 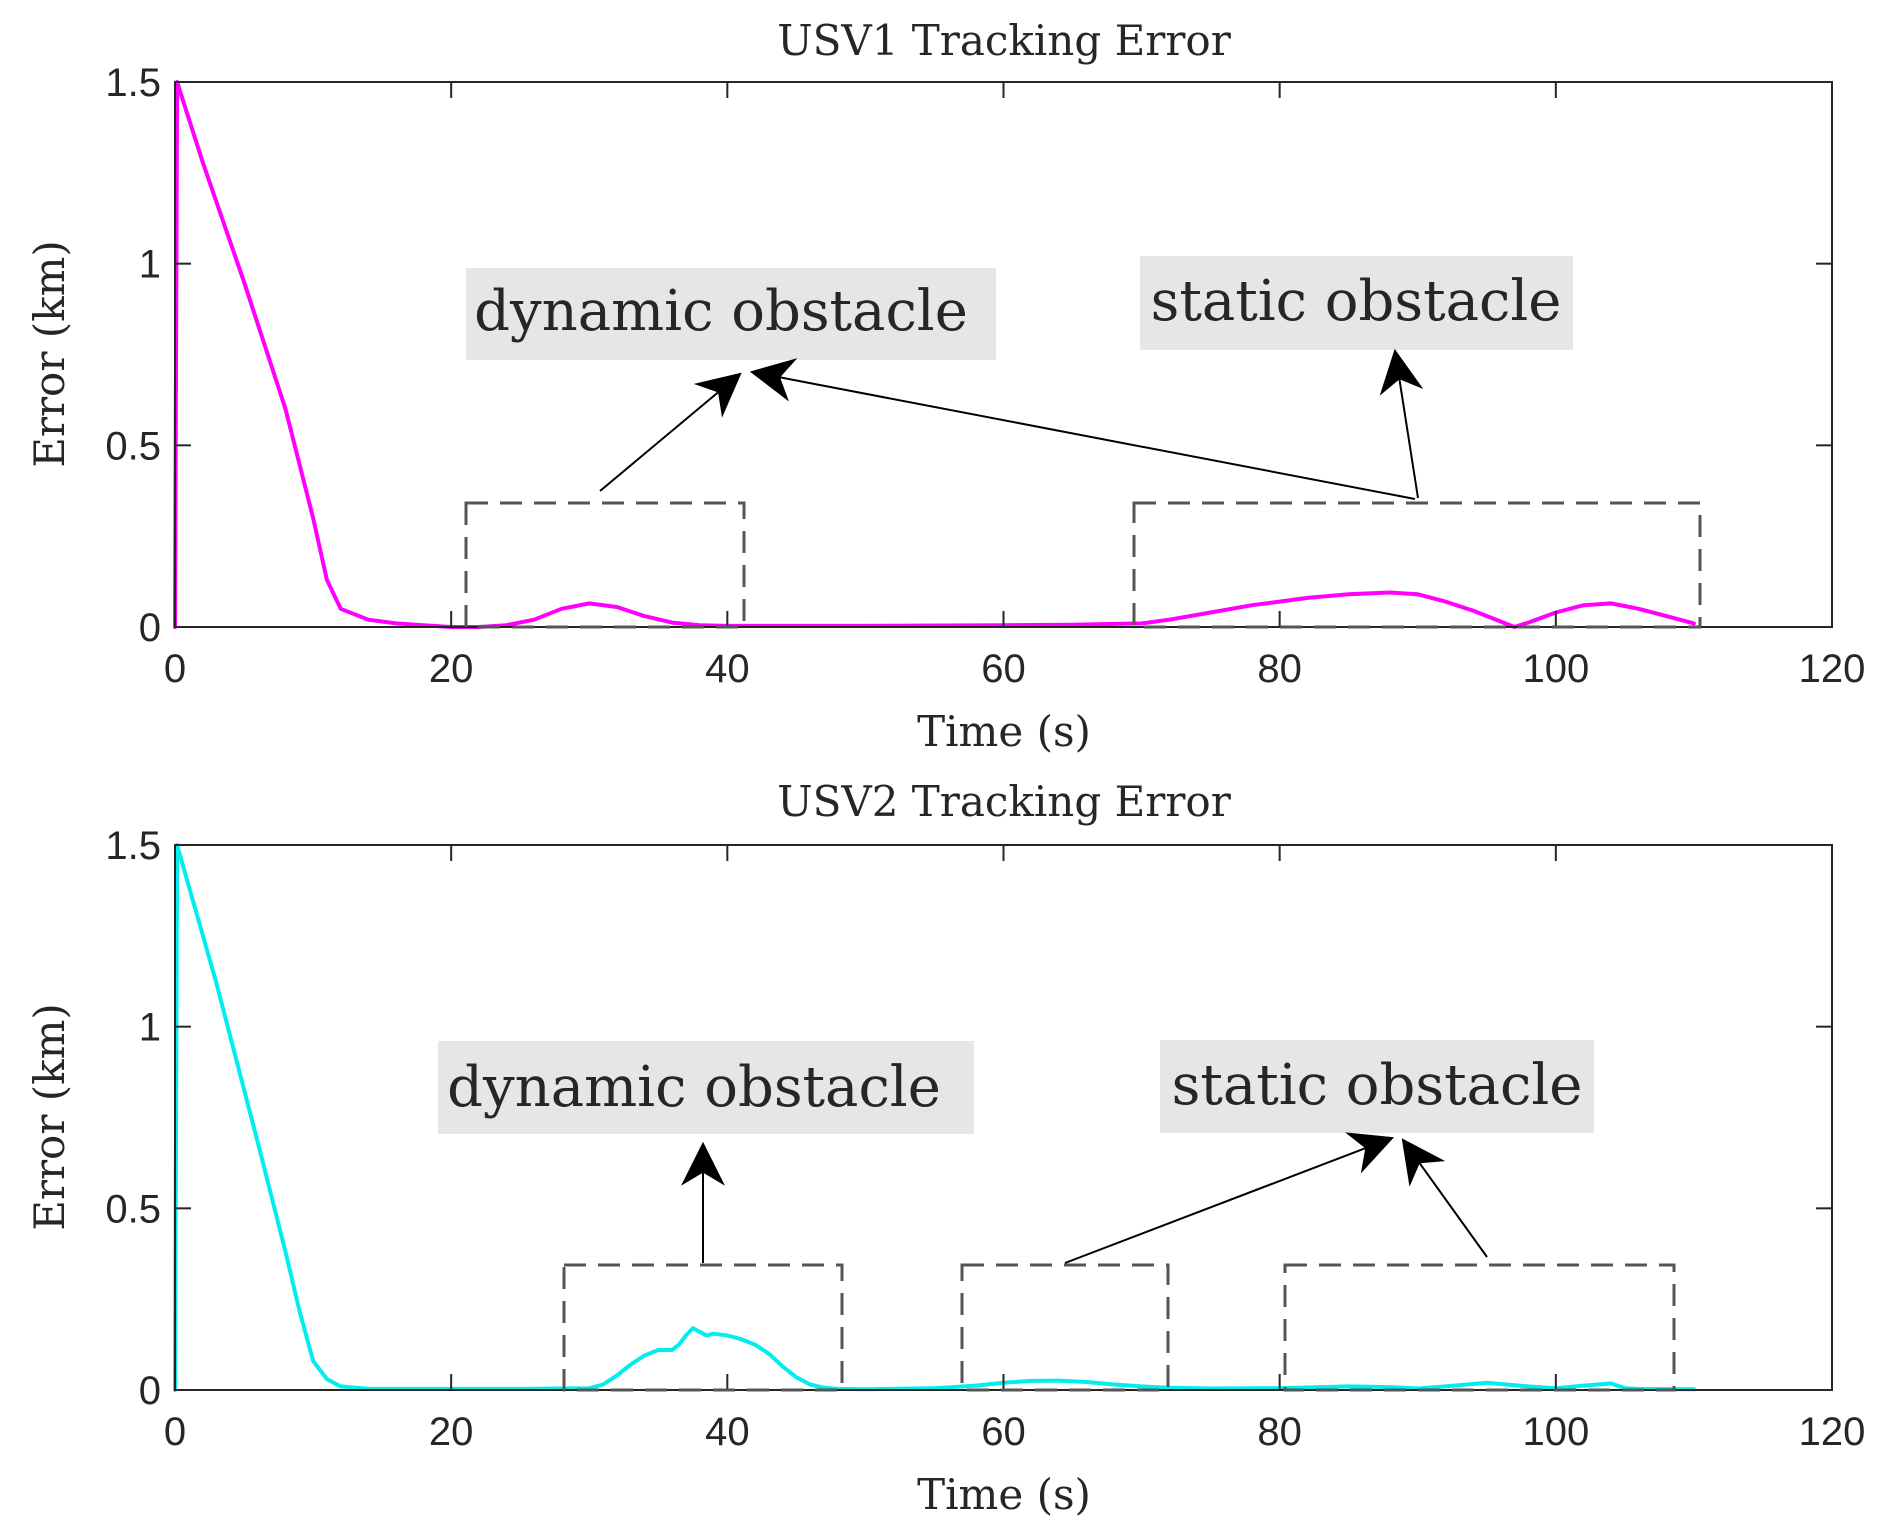 I want to click on chart-title: USV2 Tracking Error, so click(x=1004, y=801).